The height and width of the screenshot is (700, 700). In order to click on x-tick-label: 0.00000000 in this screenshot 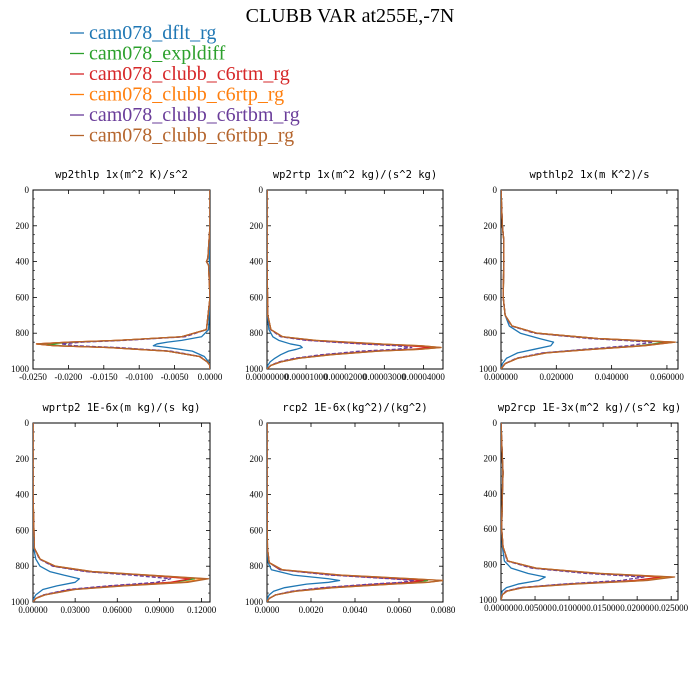, I will do `click(267, 377)`.